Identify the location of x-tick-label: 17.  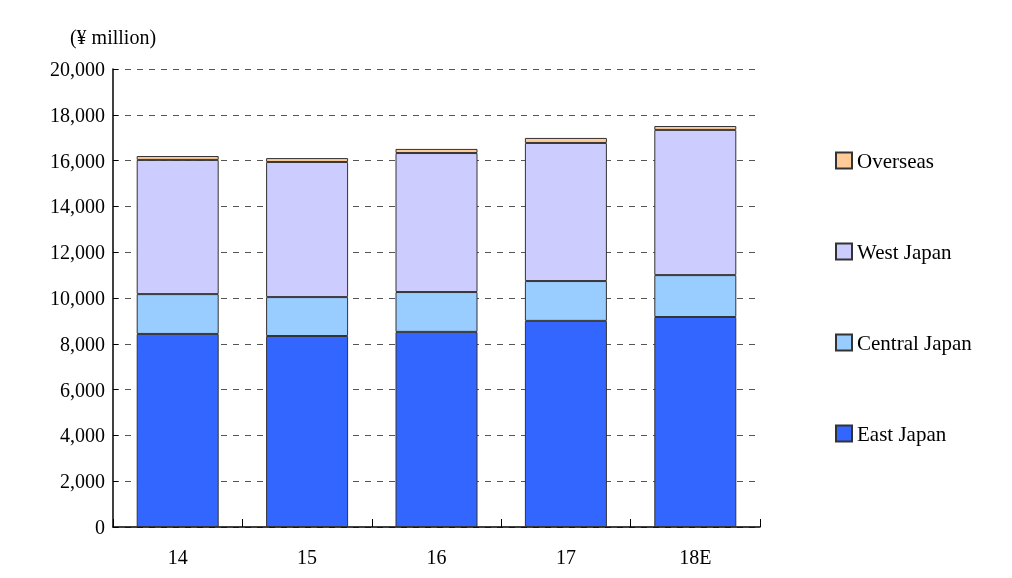
(565, 557).